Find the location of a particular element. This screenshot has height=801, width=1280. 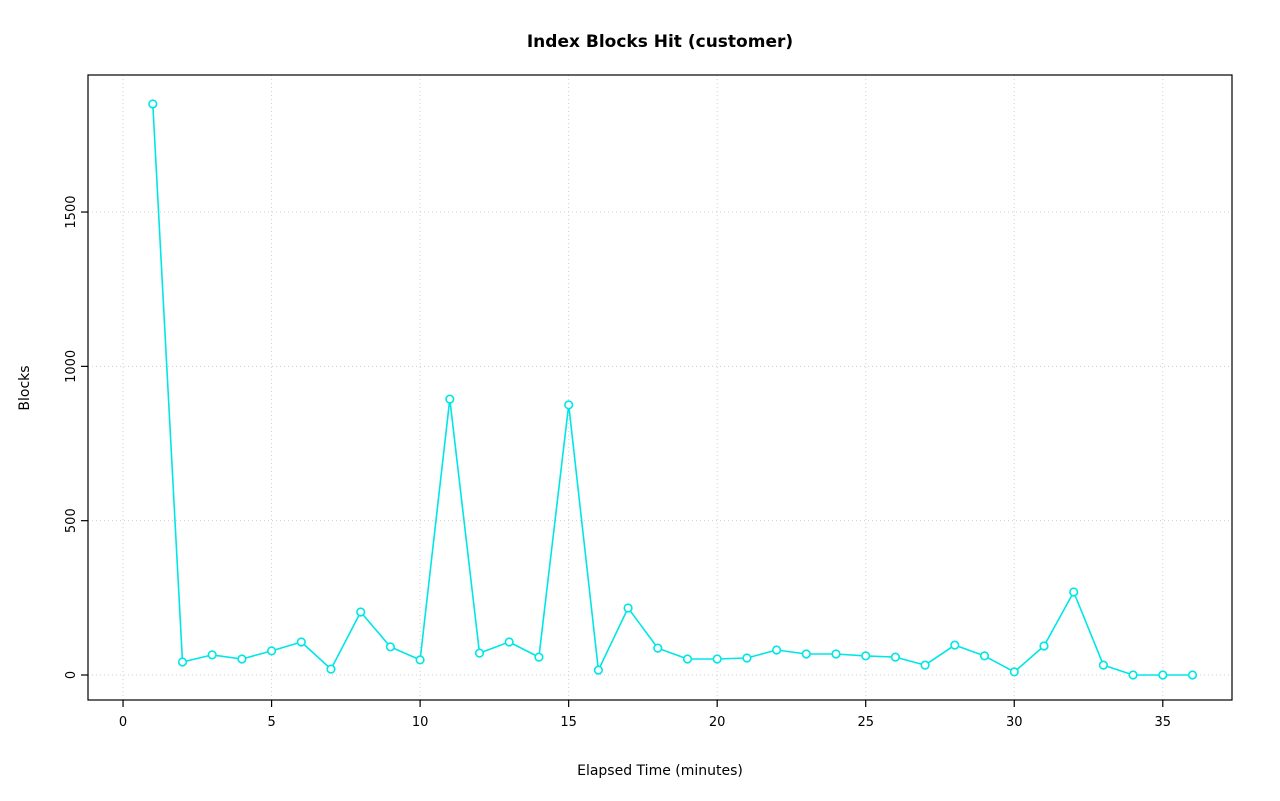

chart-title: Index Blocks Hit (customer) is located at coordinates (660, 42).